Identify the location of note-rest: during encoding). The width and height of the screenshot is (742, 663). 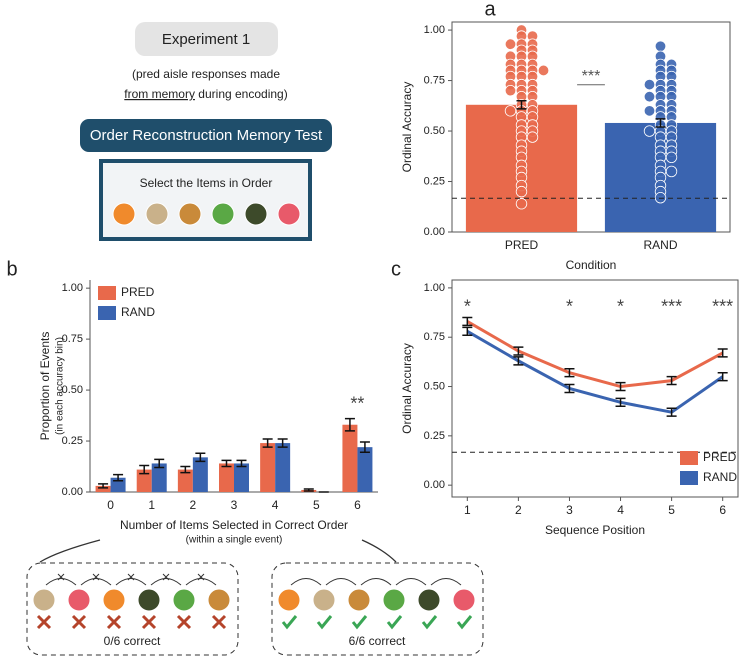
(241, 94).